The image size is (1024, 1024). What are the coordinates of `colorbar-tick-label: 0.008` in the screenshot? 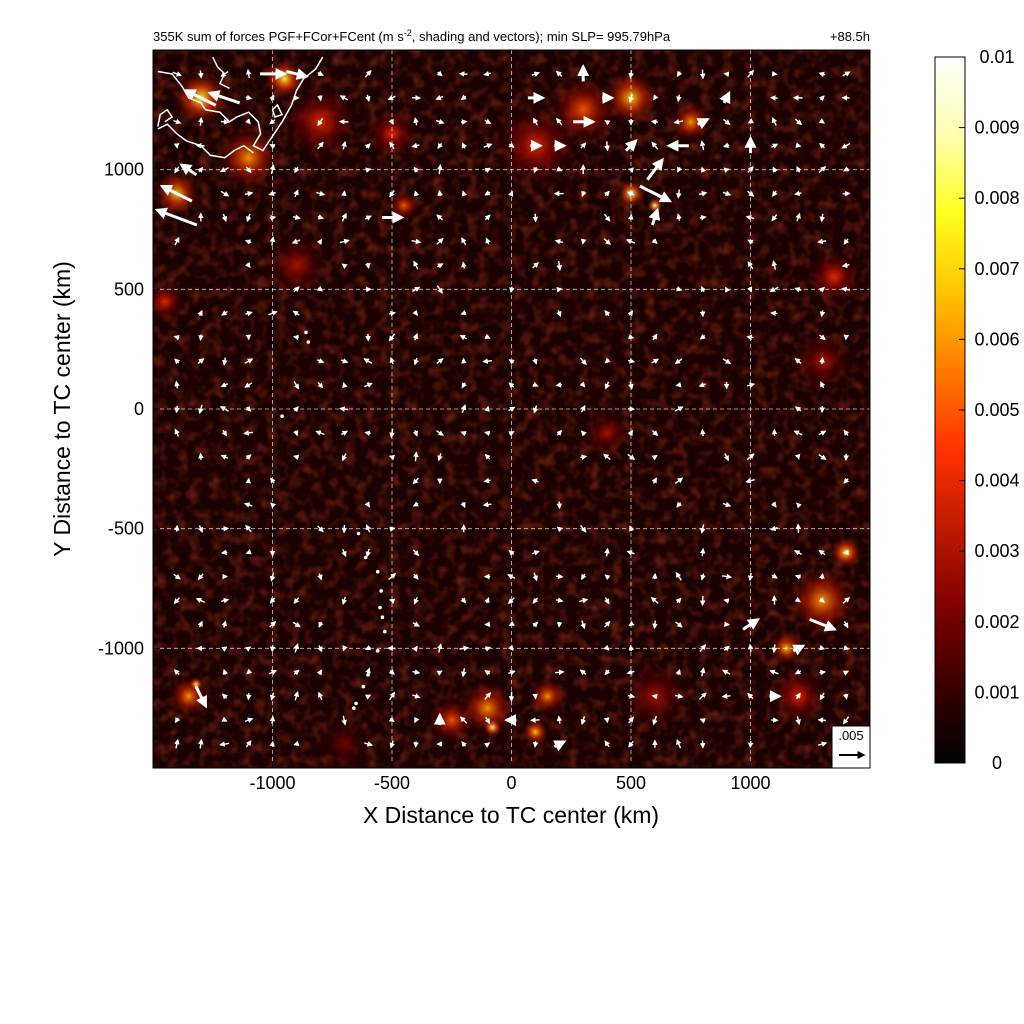 It's located at (996, 198).